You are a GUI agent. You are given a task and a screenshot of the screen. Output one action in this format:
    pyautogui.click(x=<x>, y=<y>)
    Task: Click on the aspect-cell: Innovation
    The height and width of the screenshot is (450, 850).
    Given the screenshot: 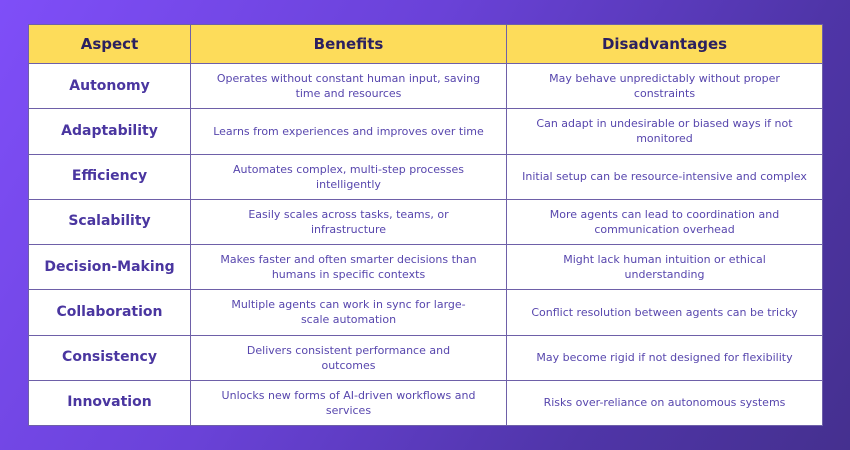 What is the action you would take?
    pyautogui.click(x=109, y=403)
    